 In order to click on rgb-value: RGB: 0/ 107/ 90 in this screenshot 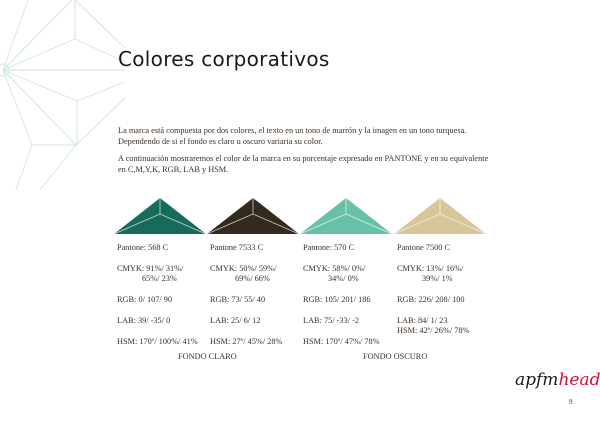, I will do `click(145, 299)`.